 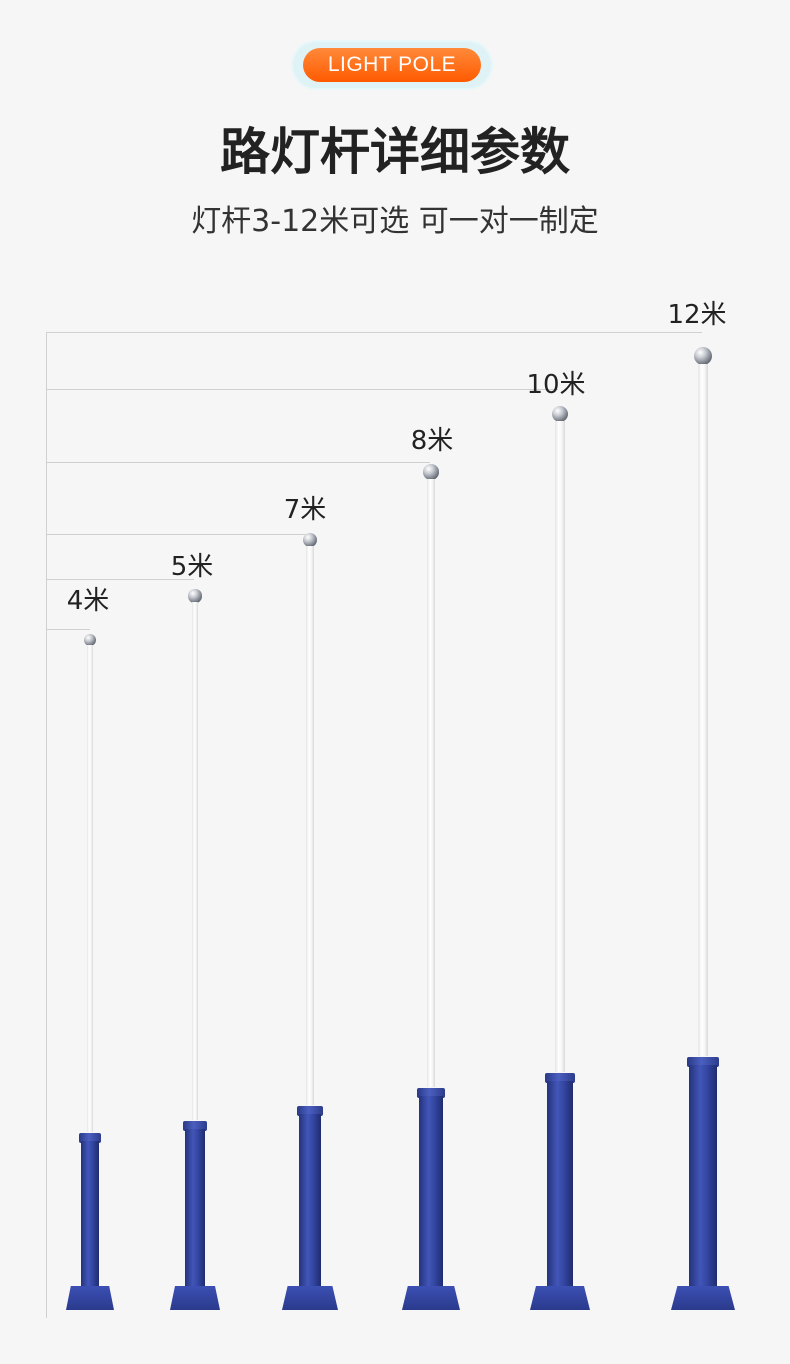 I want to click on pole-height-label: 8米, so click(x=432, y=441).